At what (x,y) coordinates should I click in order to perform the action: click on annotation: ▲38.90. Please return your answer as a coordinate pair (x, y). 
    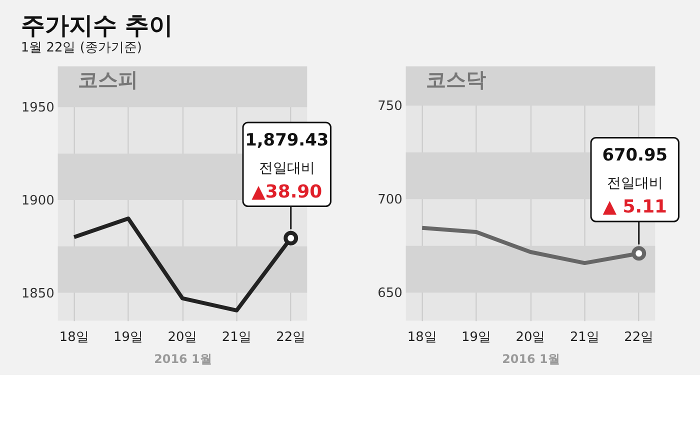
    Looking at the image, I should click on (287, 191).